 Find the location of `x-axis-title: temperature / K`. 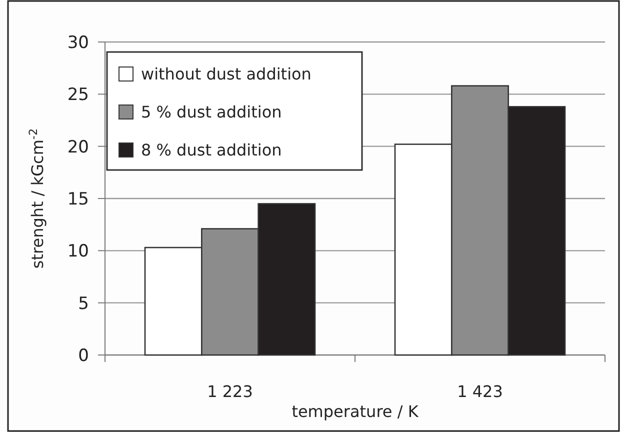

x-axis-title: temperature / K is located at coordinates (355, 411).